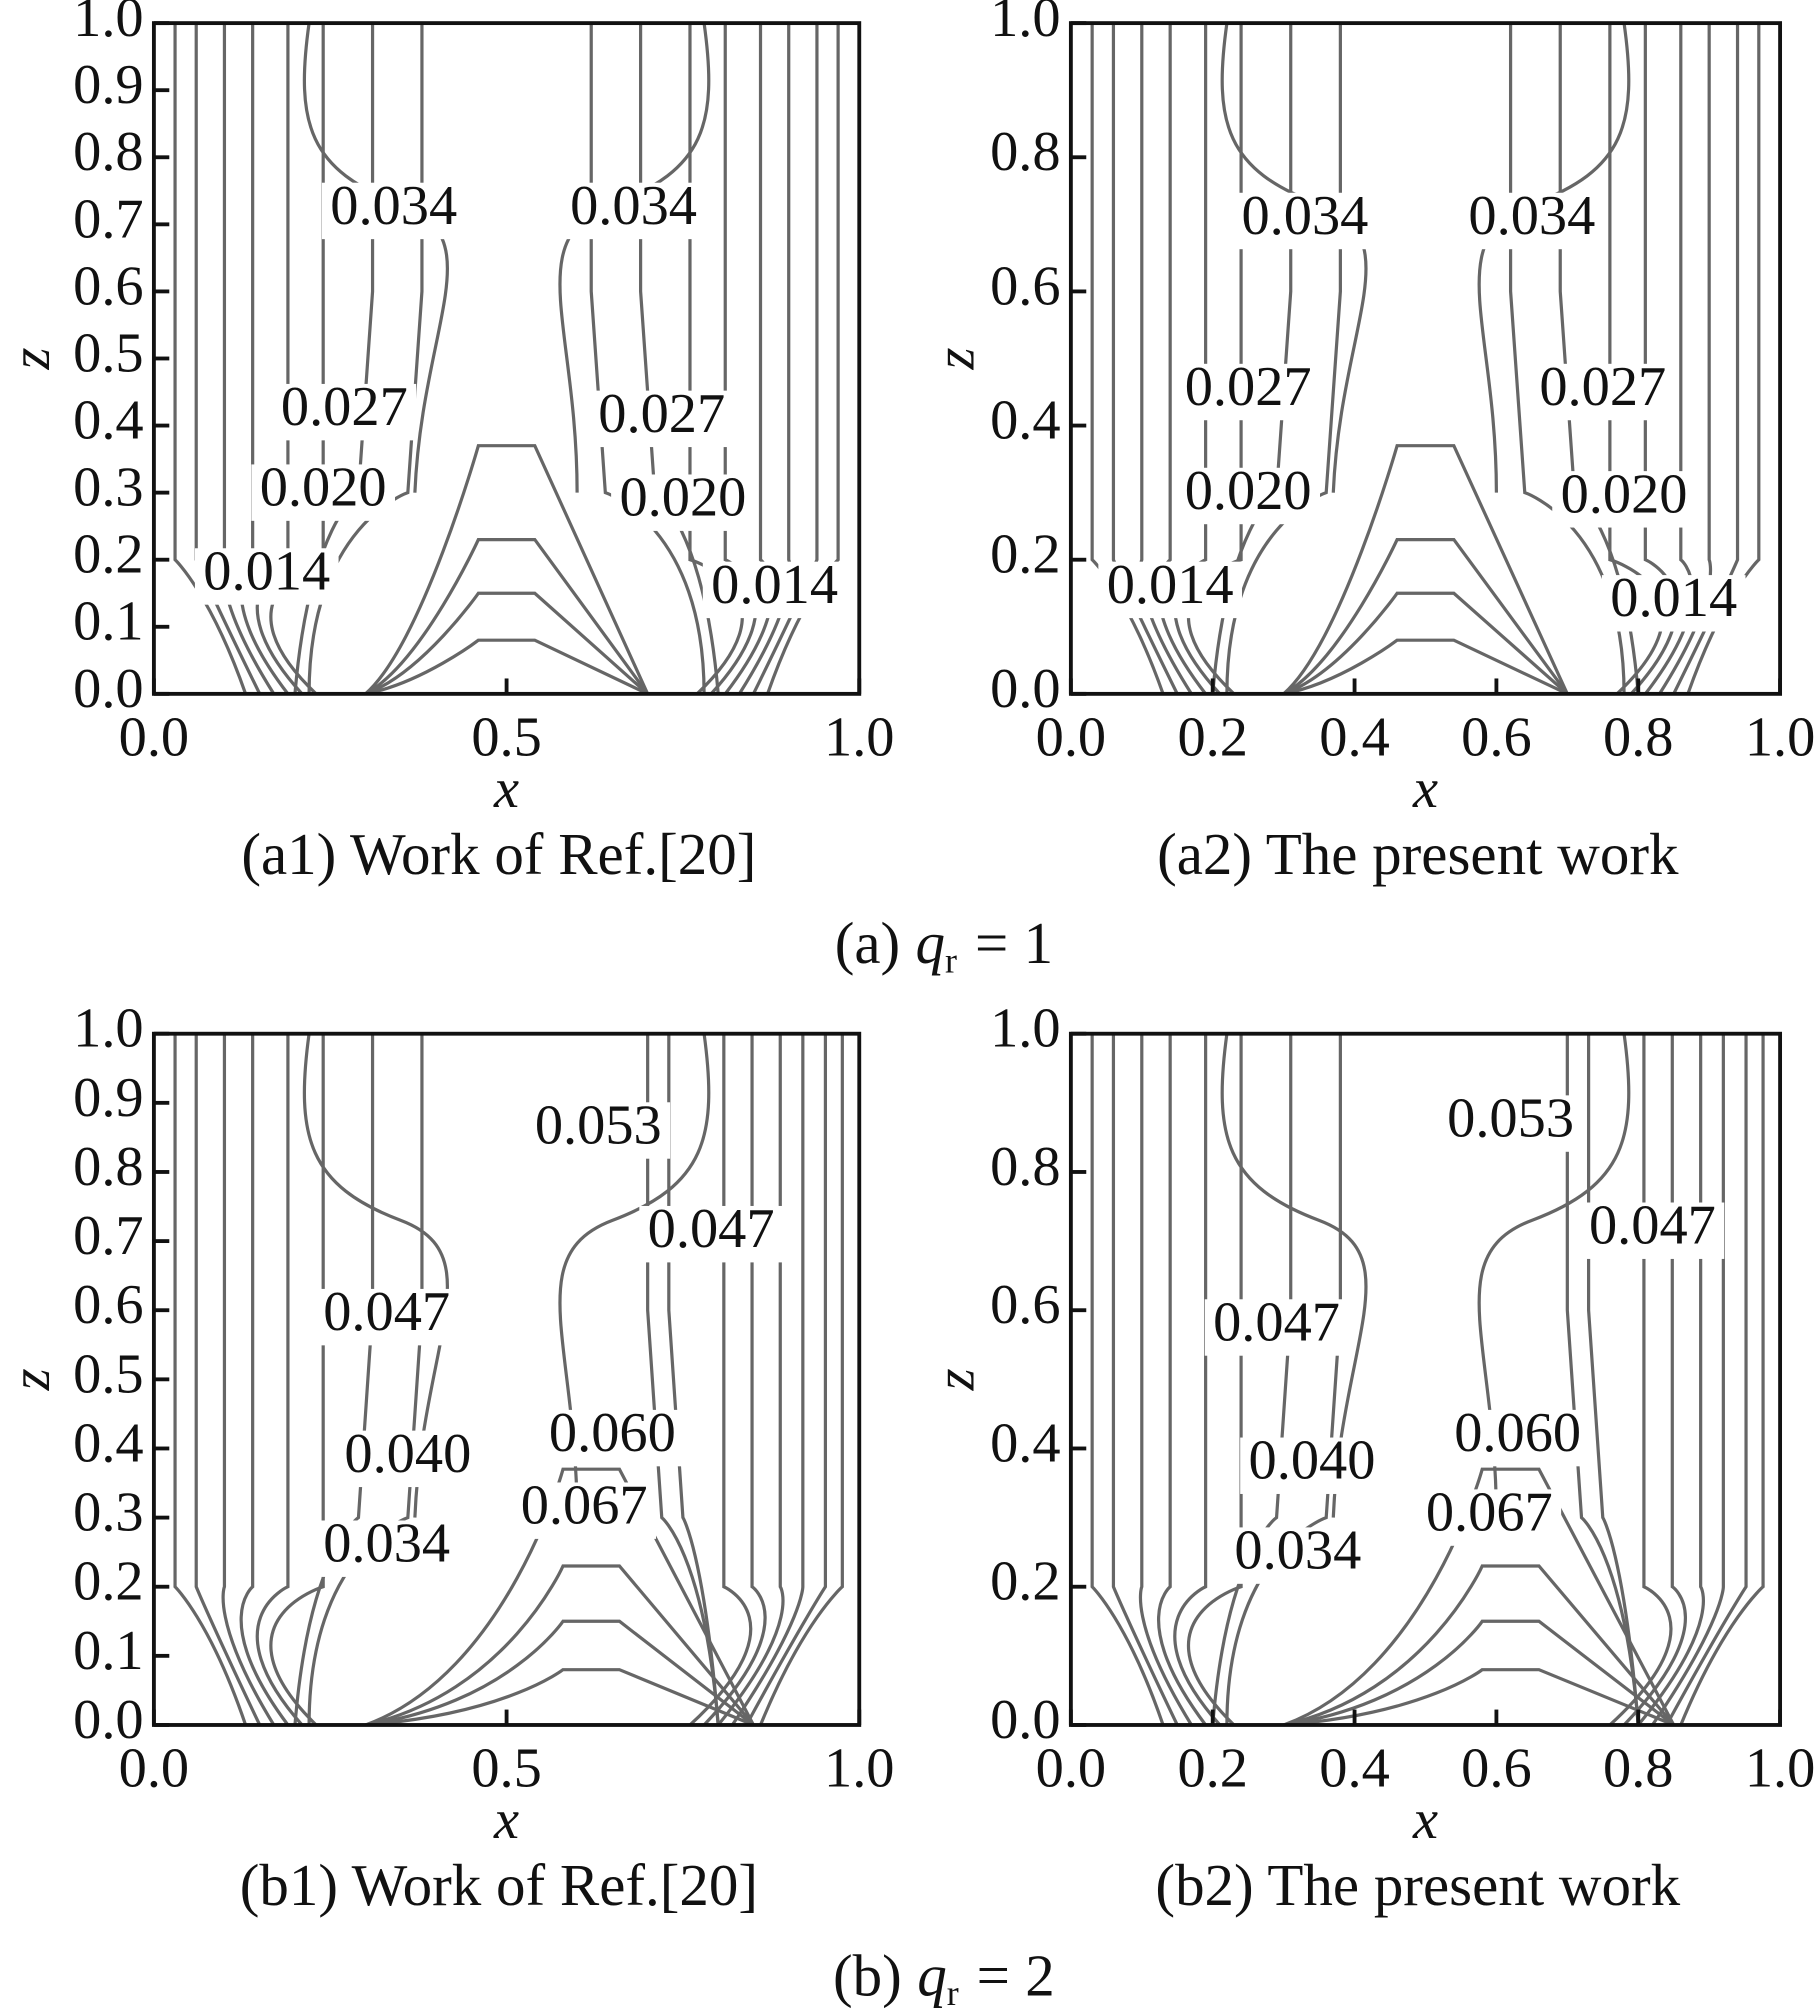  What do you see at coordinates (612, 1433) in the screenshot?
I see `contour-label: 0.060` at bounding box center [612, 1433].